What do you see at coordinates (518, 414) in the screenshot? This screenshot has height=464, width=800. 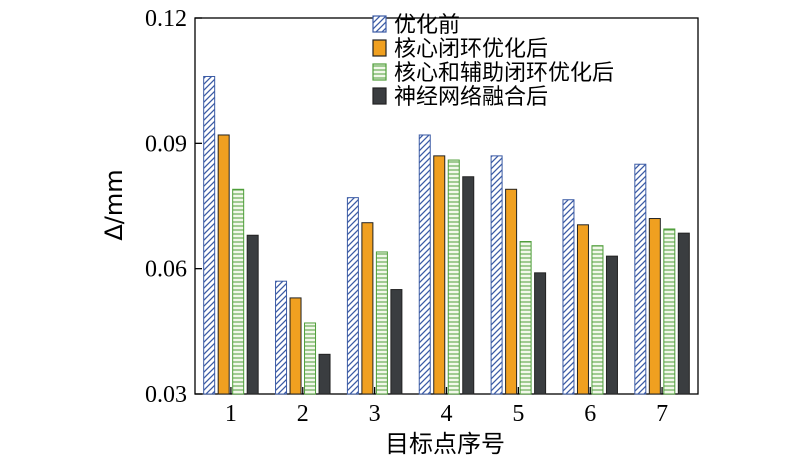 I see `x-tick-label: 5` at bounding box center [518, 414].